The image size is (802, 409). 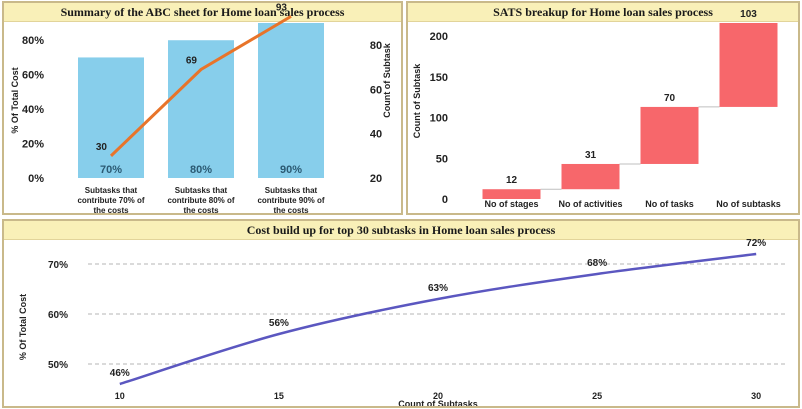 I want to click on category-label: contribute 80% of, so click(x=200, y=200).